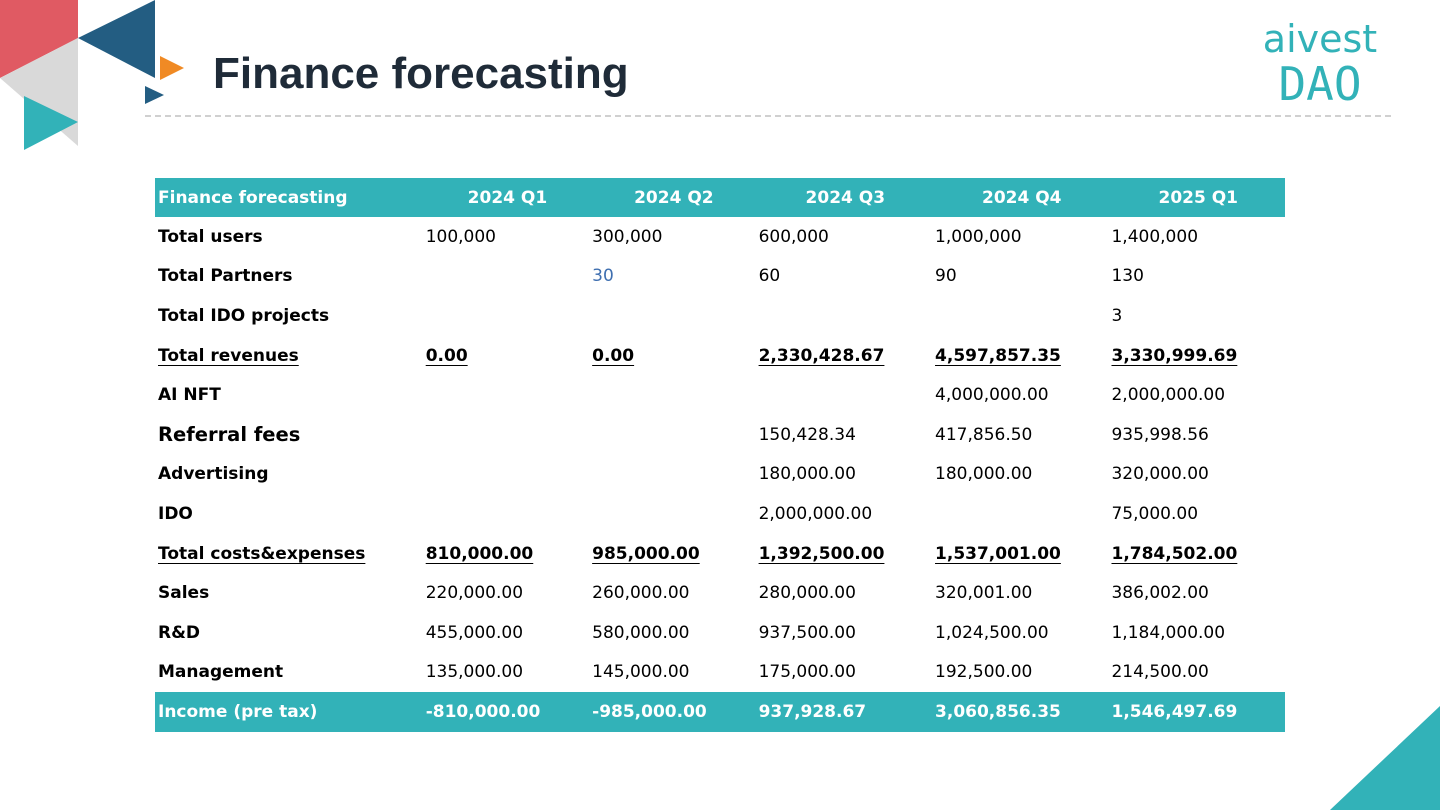  I want to click on table-cell: 1,000,000, so click(978, 236).